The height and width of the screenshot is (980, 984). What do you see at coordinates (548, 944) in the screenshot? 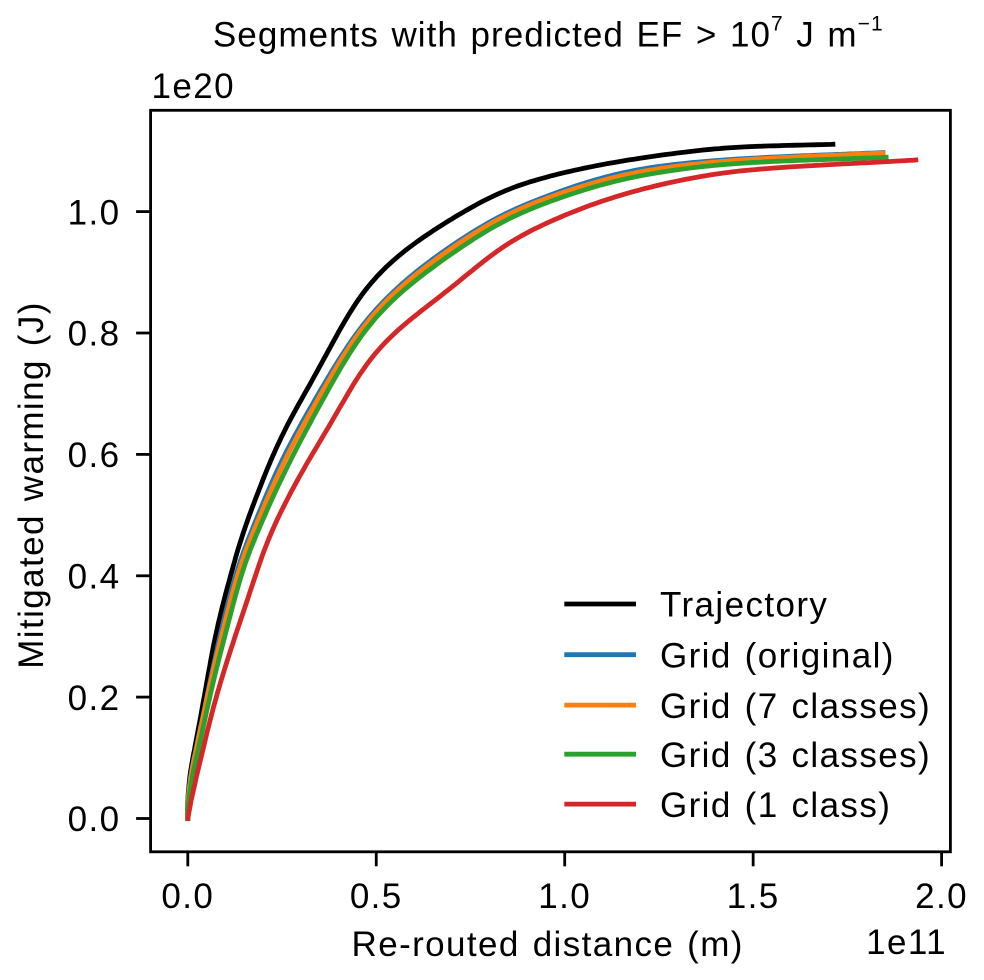
I see `svg-text: Re-routed distance (m)` at bounding box center [548, 944].